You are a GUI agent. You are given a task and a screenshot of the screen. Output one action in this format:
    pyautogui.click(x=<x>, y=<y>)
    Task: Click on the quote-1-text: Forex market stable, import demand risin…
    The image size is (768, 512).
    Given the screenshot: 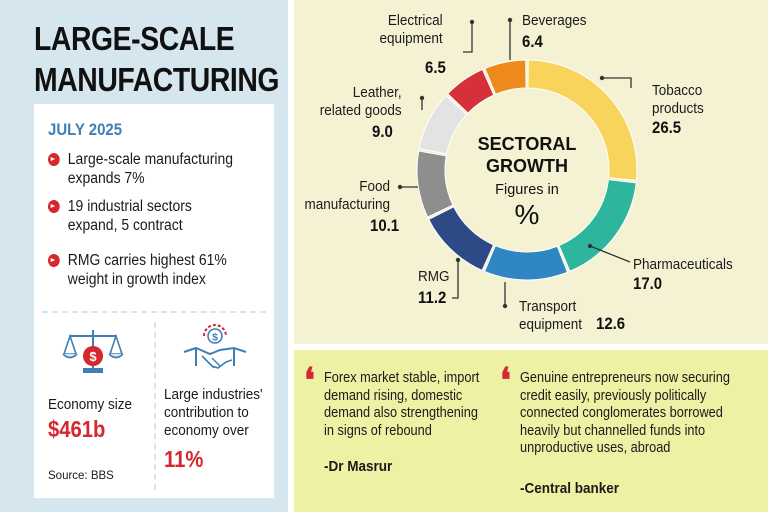 What is the action you would take?
    pyautogui.click(x=402, y=404)
    